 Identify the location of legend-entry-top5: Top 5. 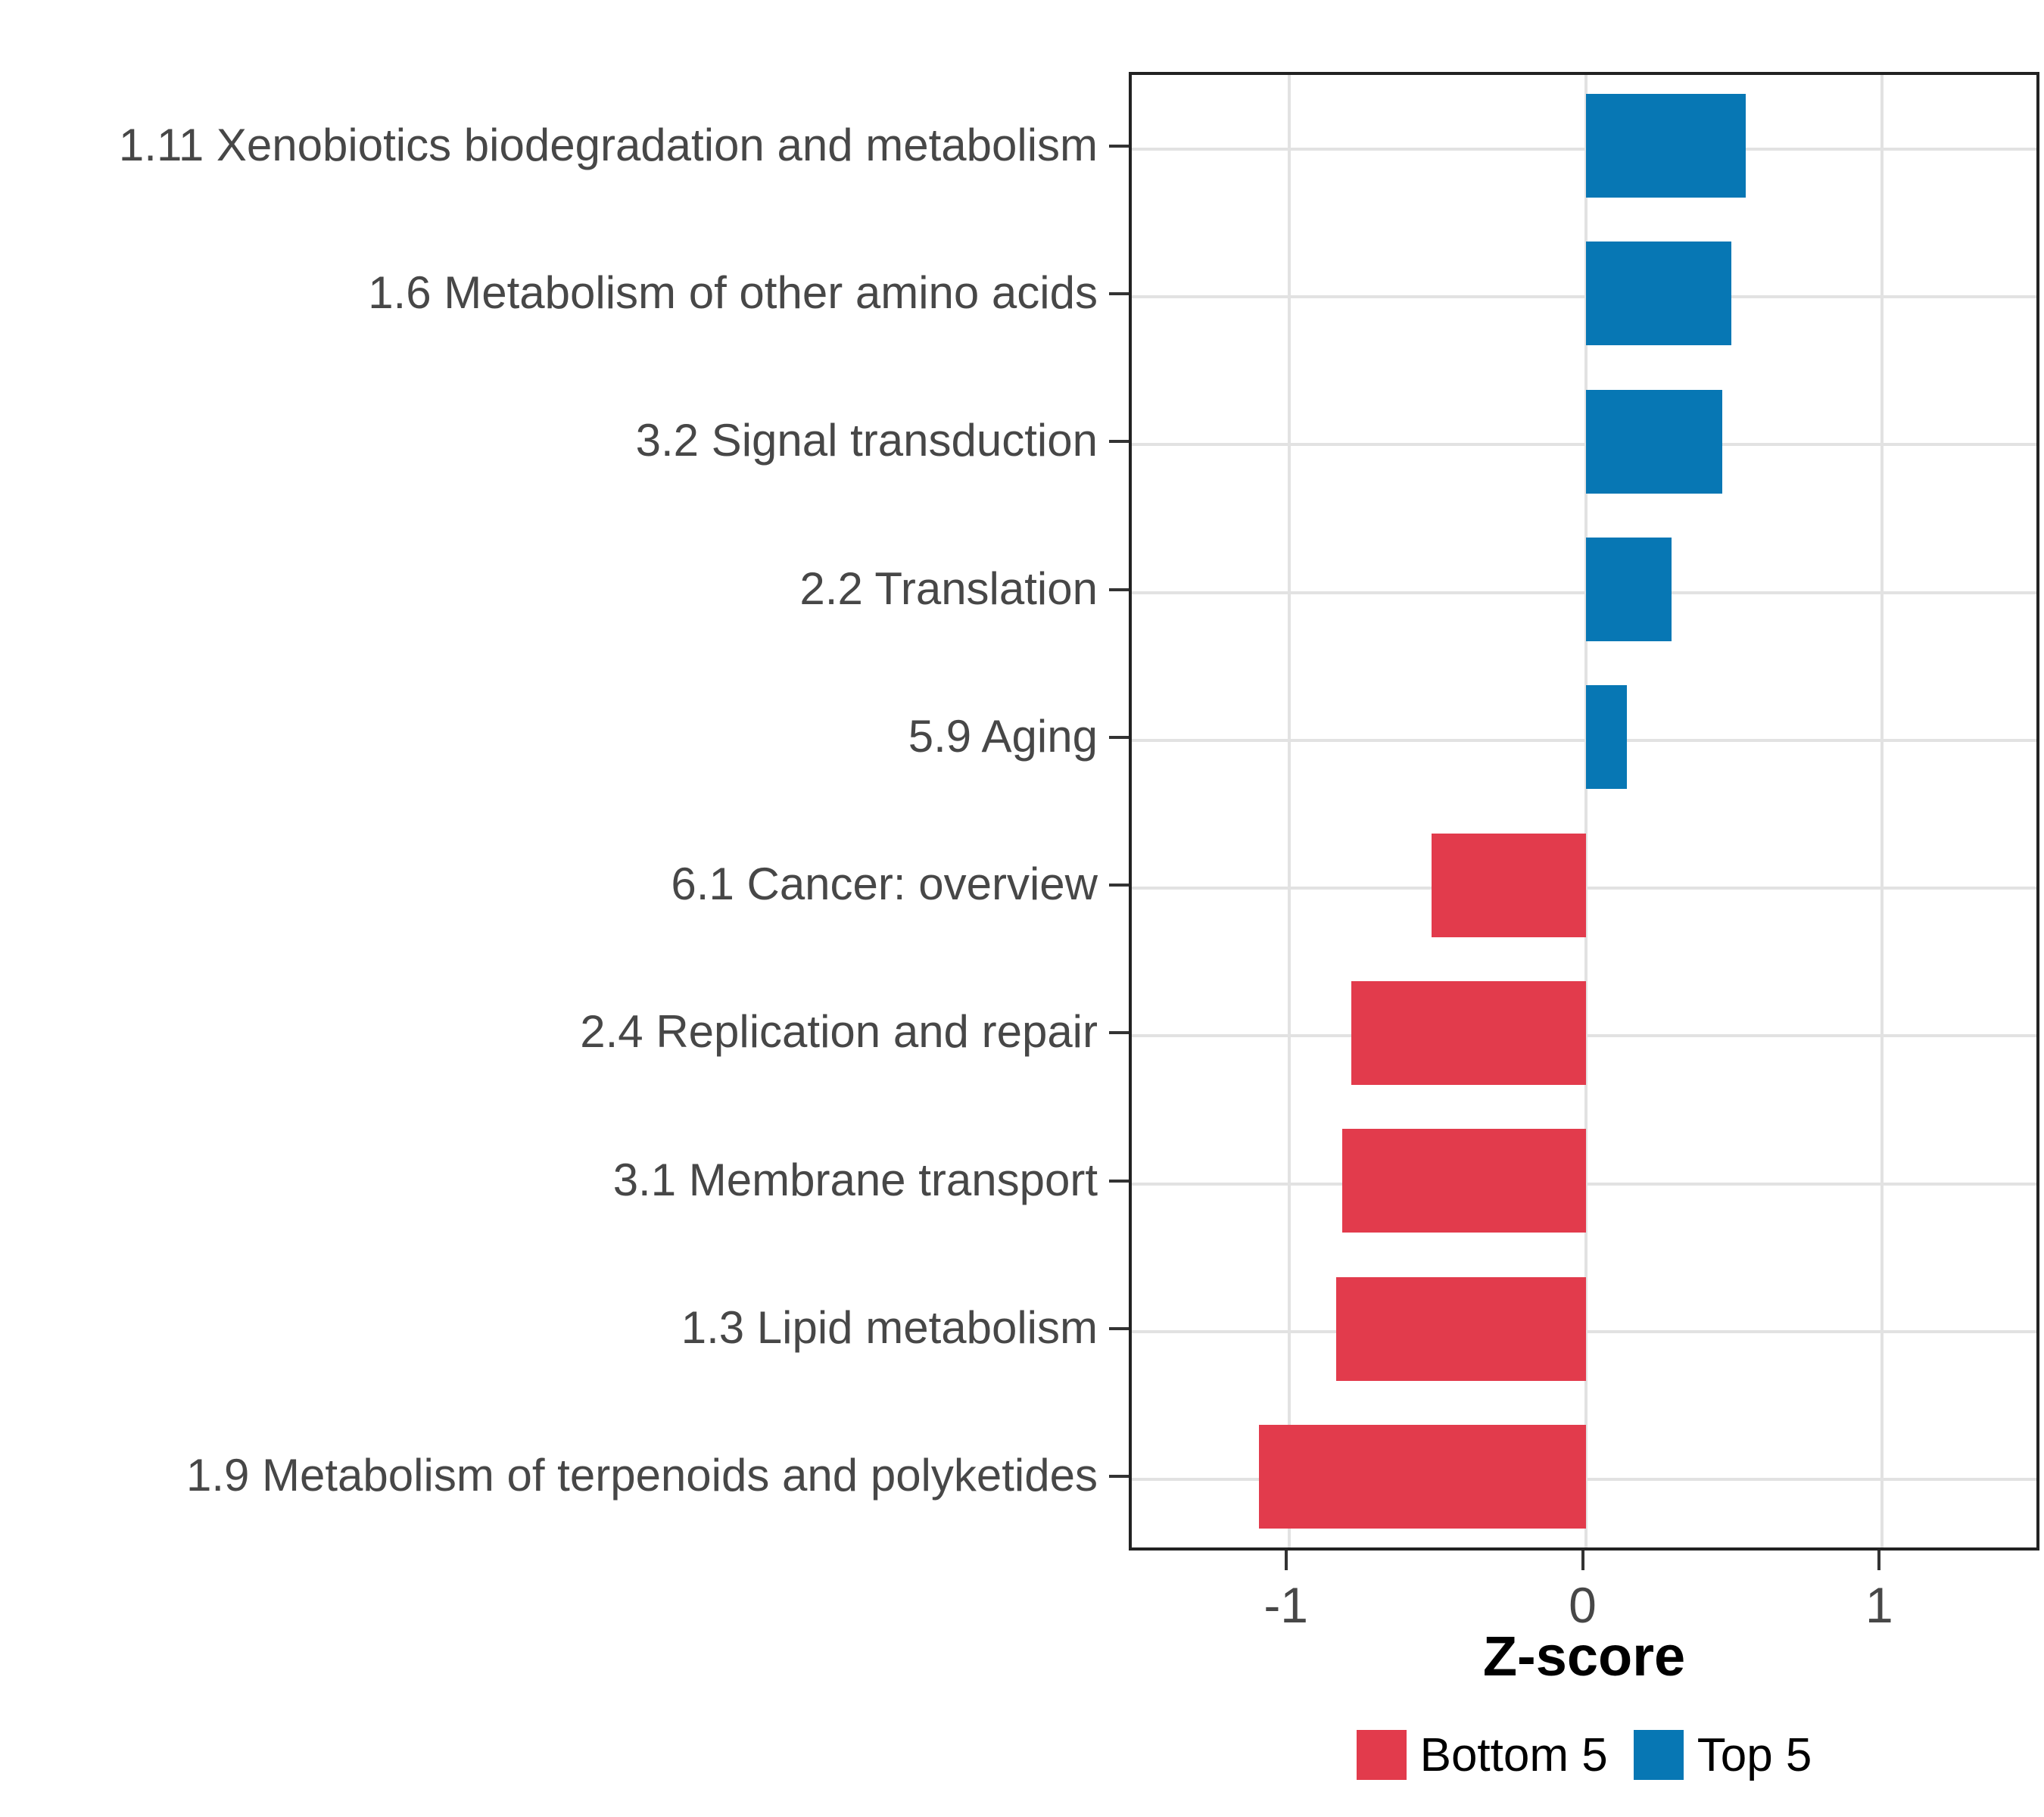
(1722, 1755).